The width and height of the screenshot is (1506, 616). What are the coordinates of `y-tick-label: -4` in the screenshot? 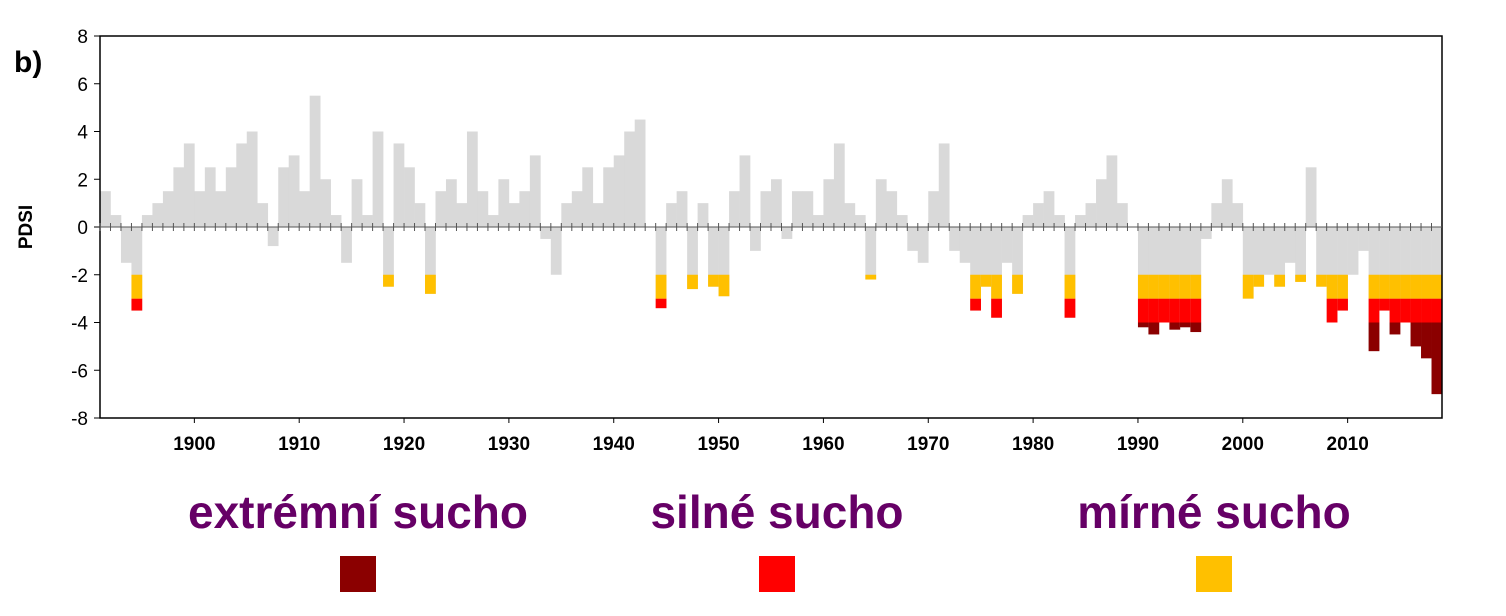 It's located at (79, 324).